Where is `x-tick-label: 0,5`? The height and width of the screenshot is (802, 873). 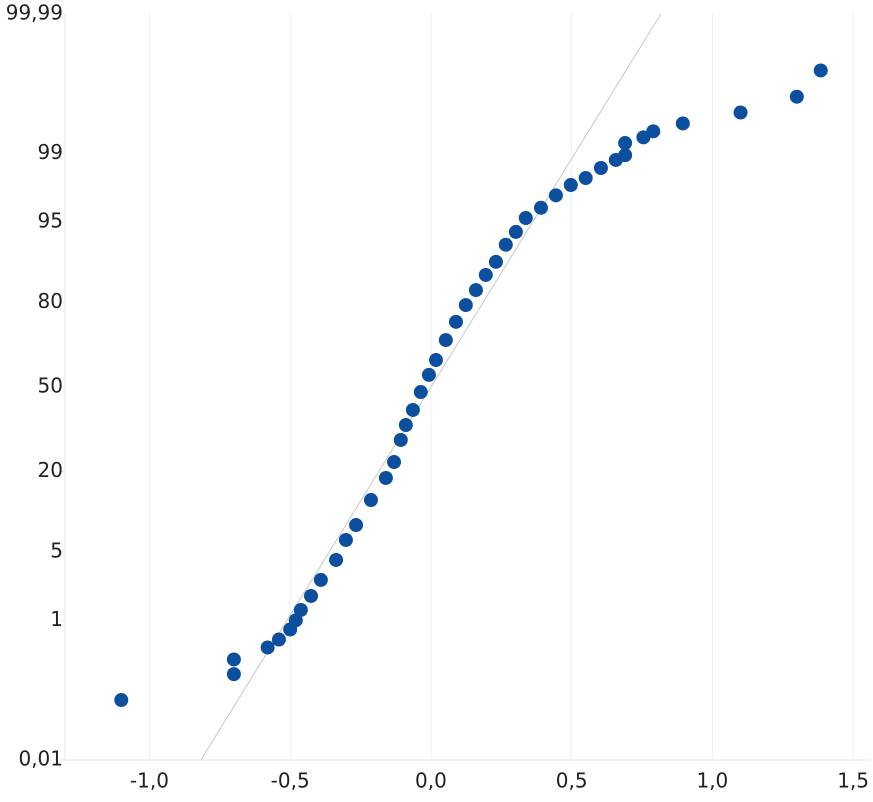 x-tick-label: 0,5 is located at coordinates (572, 781).